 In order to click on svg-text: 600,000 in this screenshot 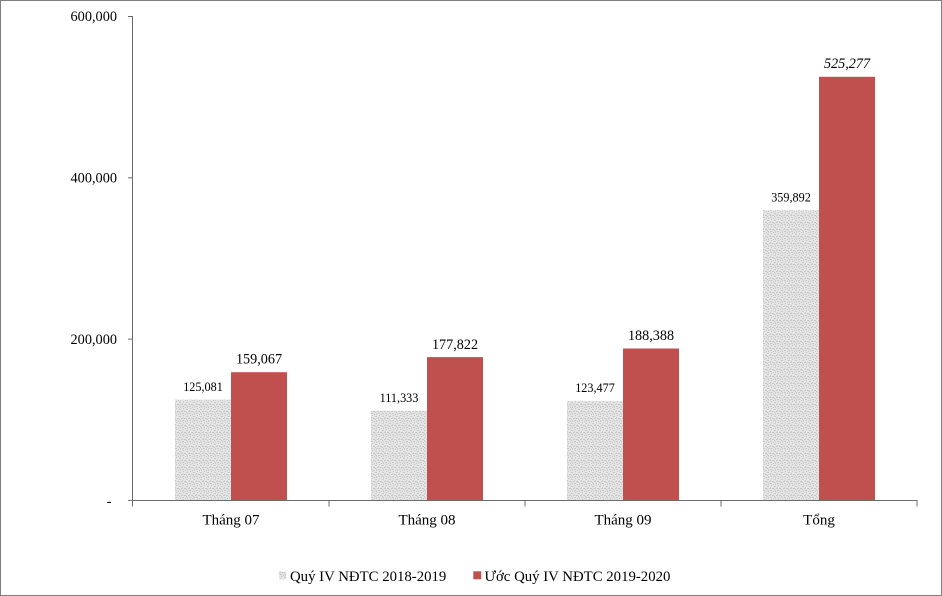, I will do `click(94, 17)`.